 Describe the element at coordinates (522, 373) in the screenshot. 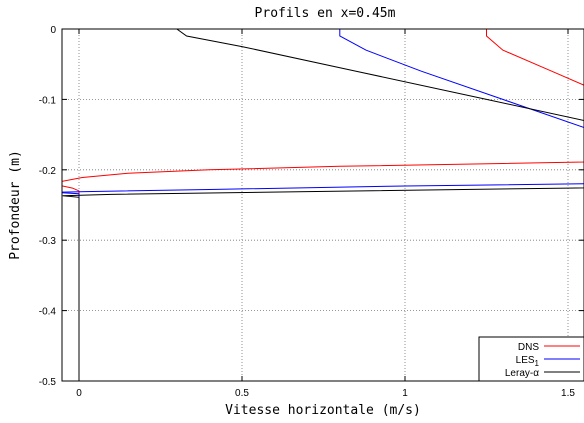

I see `legend-label-leray: Leray-α` at that location.